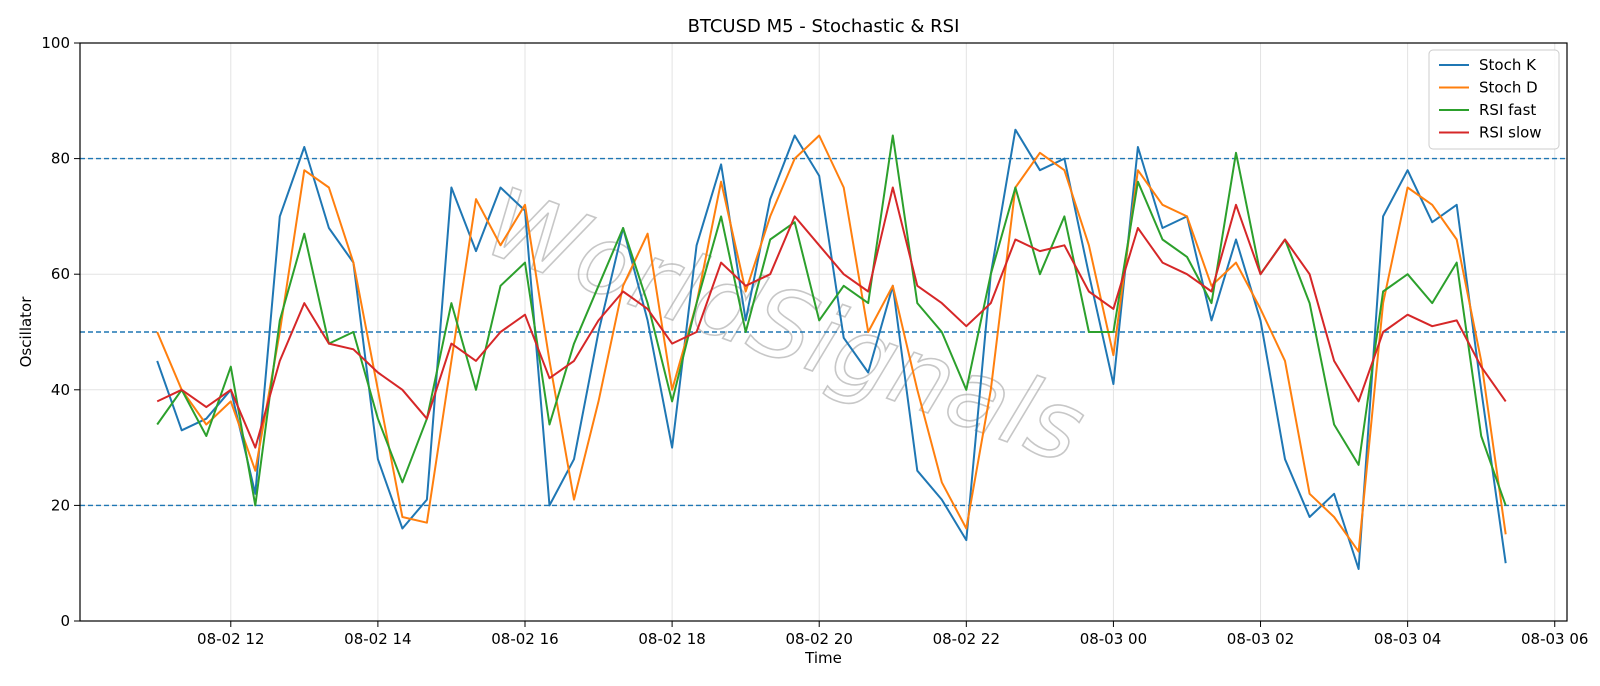 Image resolution: width=1600 pixels, height=686 pixels. What do you see at coordinates (1407, 639) in the screenshot?
I see `x-tick-label: 08-03 04` at bounding box center [1407, 639].